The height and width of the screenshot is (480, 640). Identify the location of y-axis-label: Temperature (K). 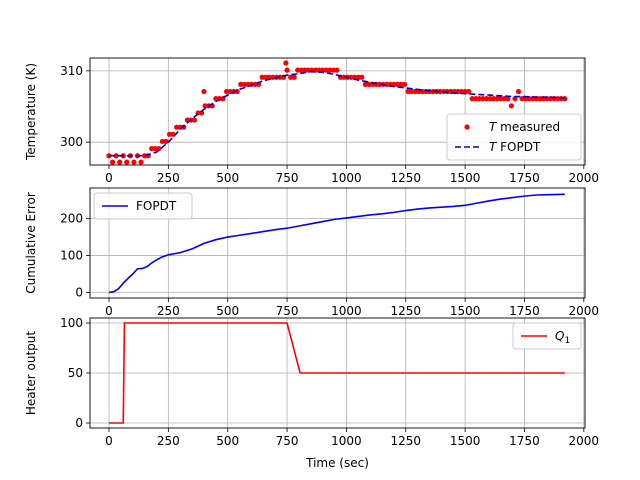
(31, 112).